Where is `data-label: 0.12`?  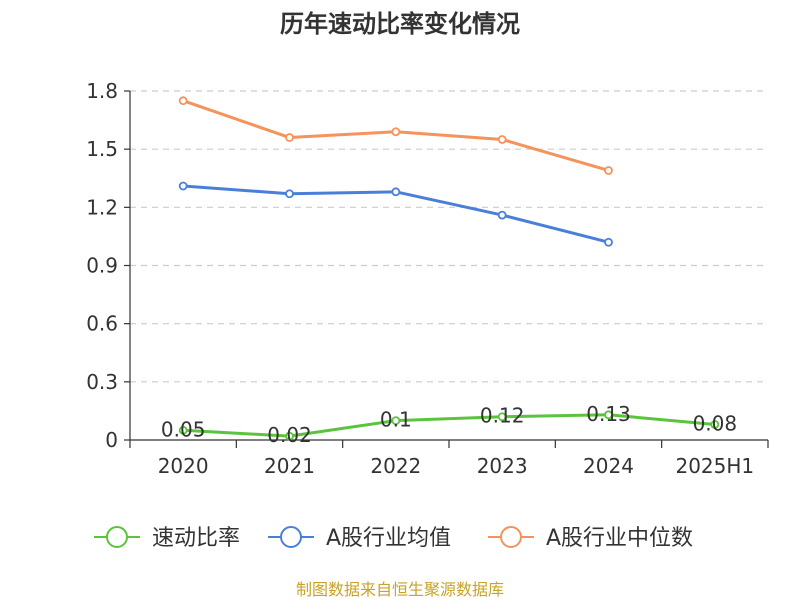
data-label: 0.12 is located at coordinates (502, 416).